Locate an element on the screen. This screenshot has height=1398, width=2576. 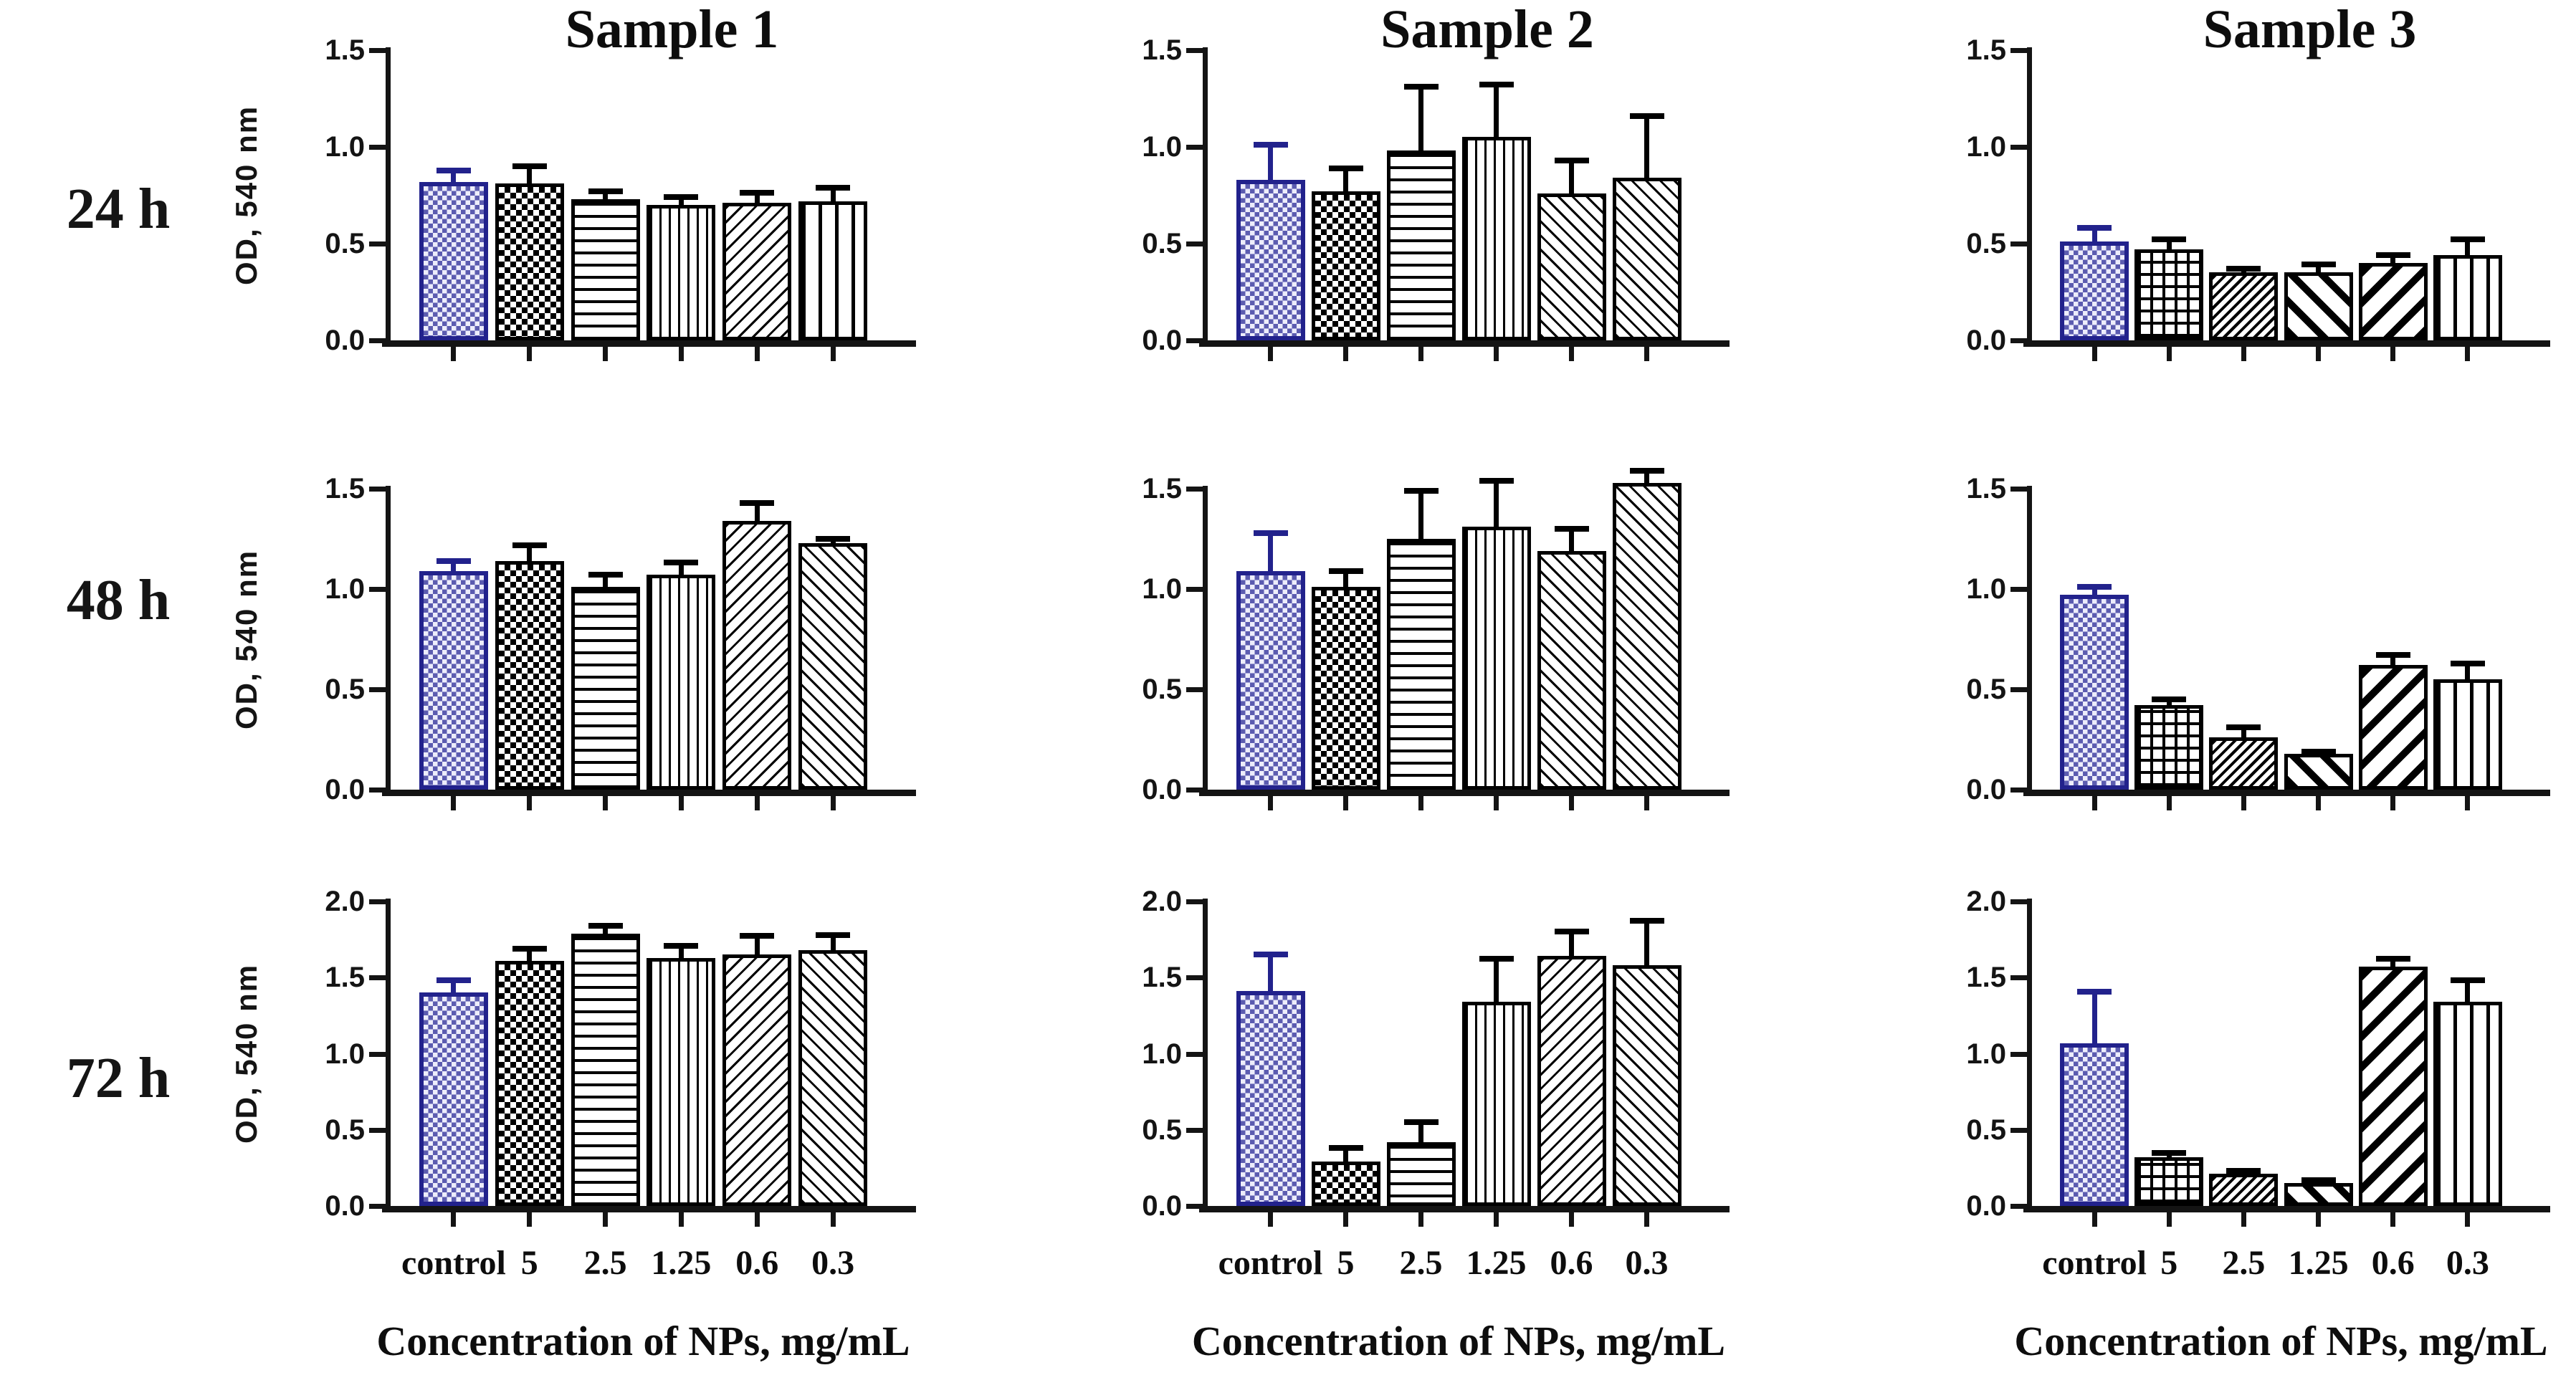
chart-sample2-48h: 1.5 1.0 0.5 0.0 is located at coordinates (1436, 639).